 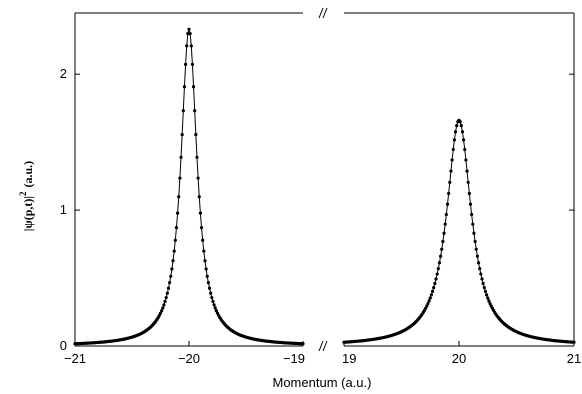 I want to click on x-tick-label: −21, so click(x=75, y=358).